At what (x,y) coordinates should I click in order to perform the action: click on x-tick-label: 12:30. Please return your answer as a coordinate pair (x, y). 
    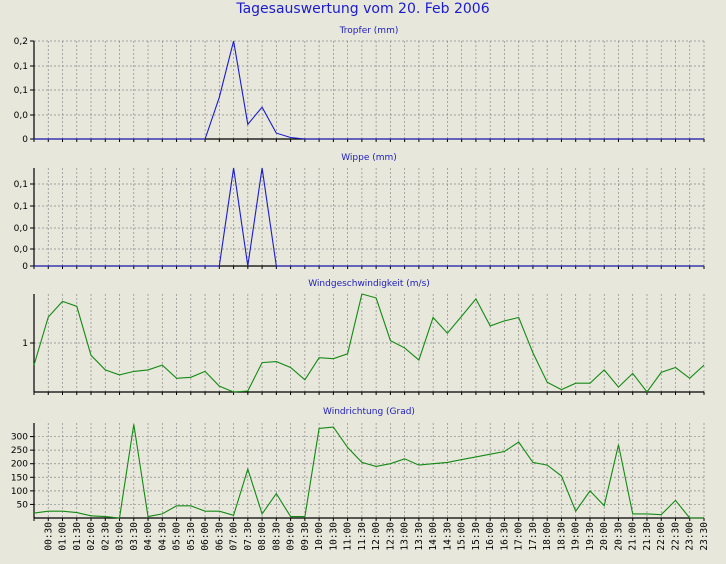
    Looking at the image, I should click on (390, 536).